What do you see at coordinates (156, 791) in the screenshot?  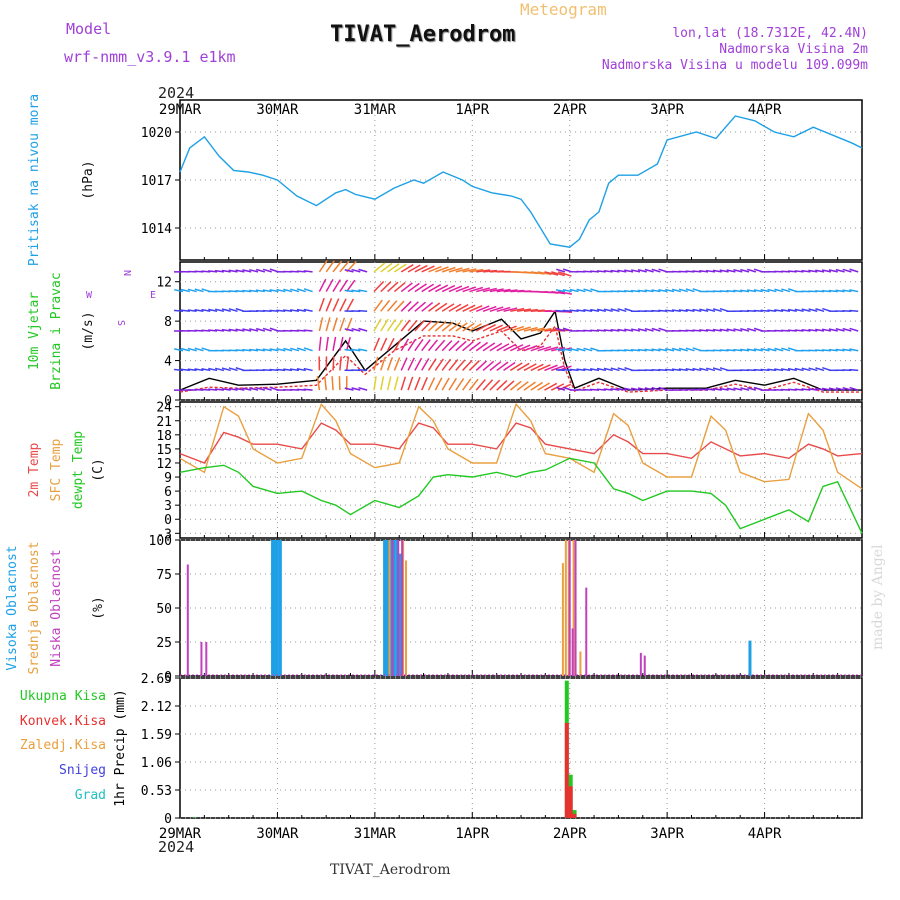 I see `y-tick-label: 0.53` at bounding box center [156, 791].